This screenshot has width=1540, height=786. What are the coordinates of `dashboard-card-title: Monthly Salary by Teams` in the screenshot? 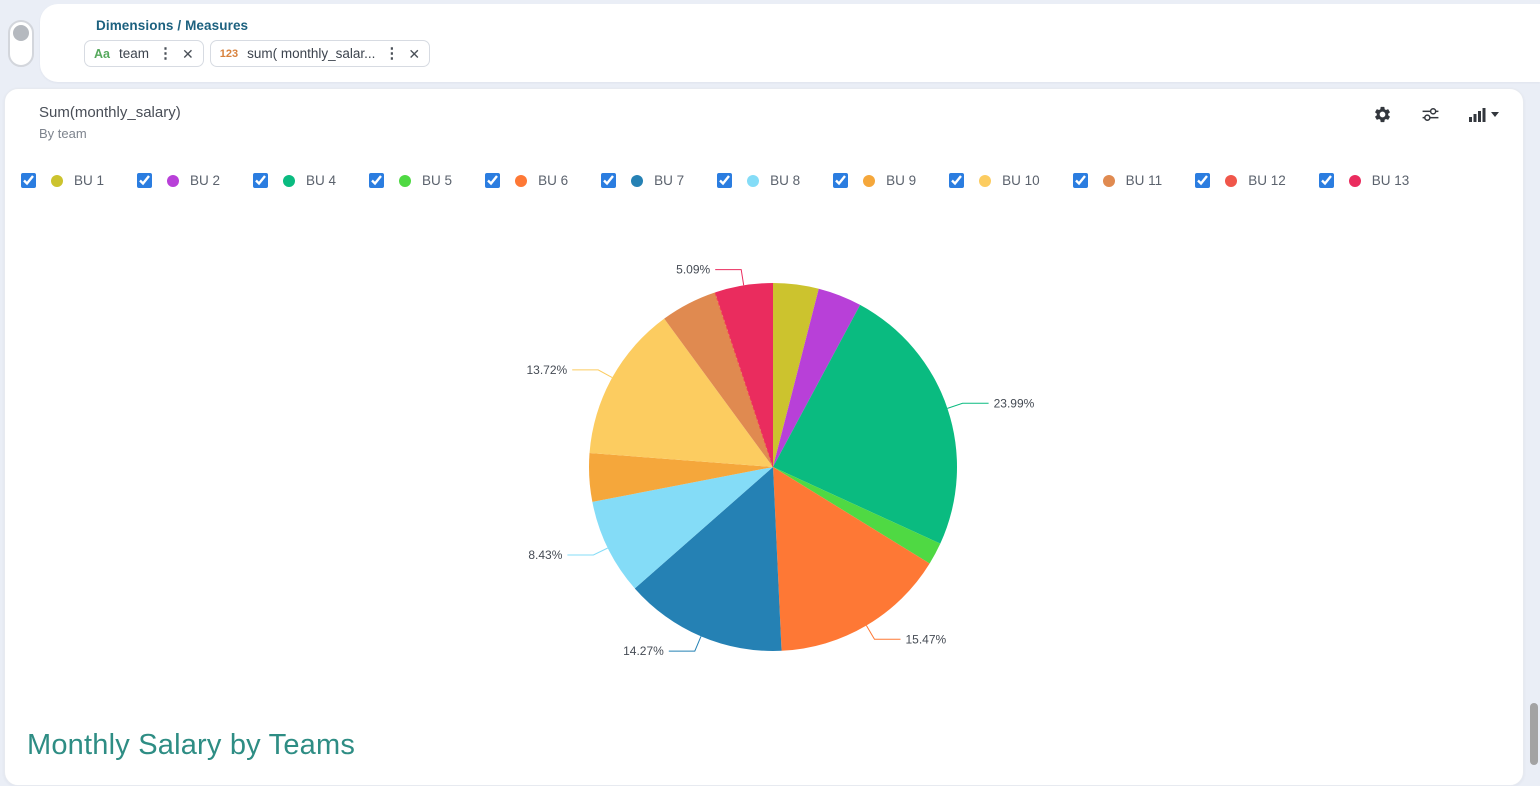 It's located at (191, 745).